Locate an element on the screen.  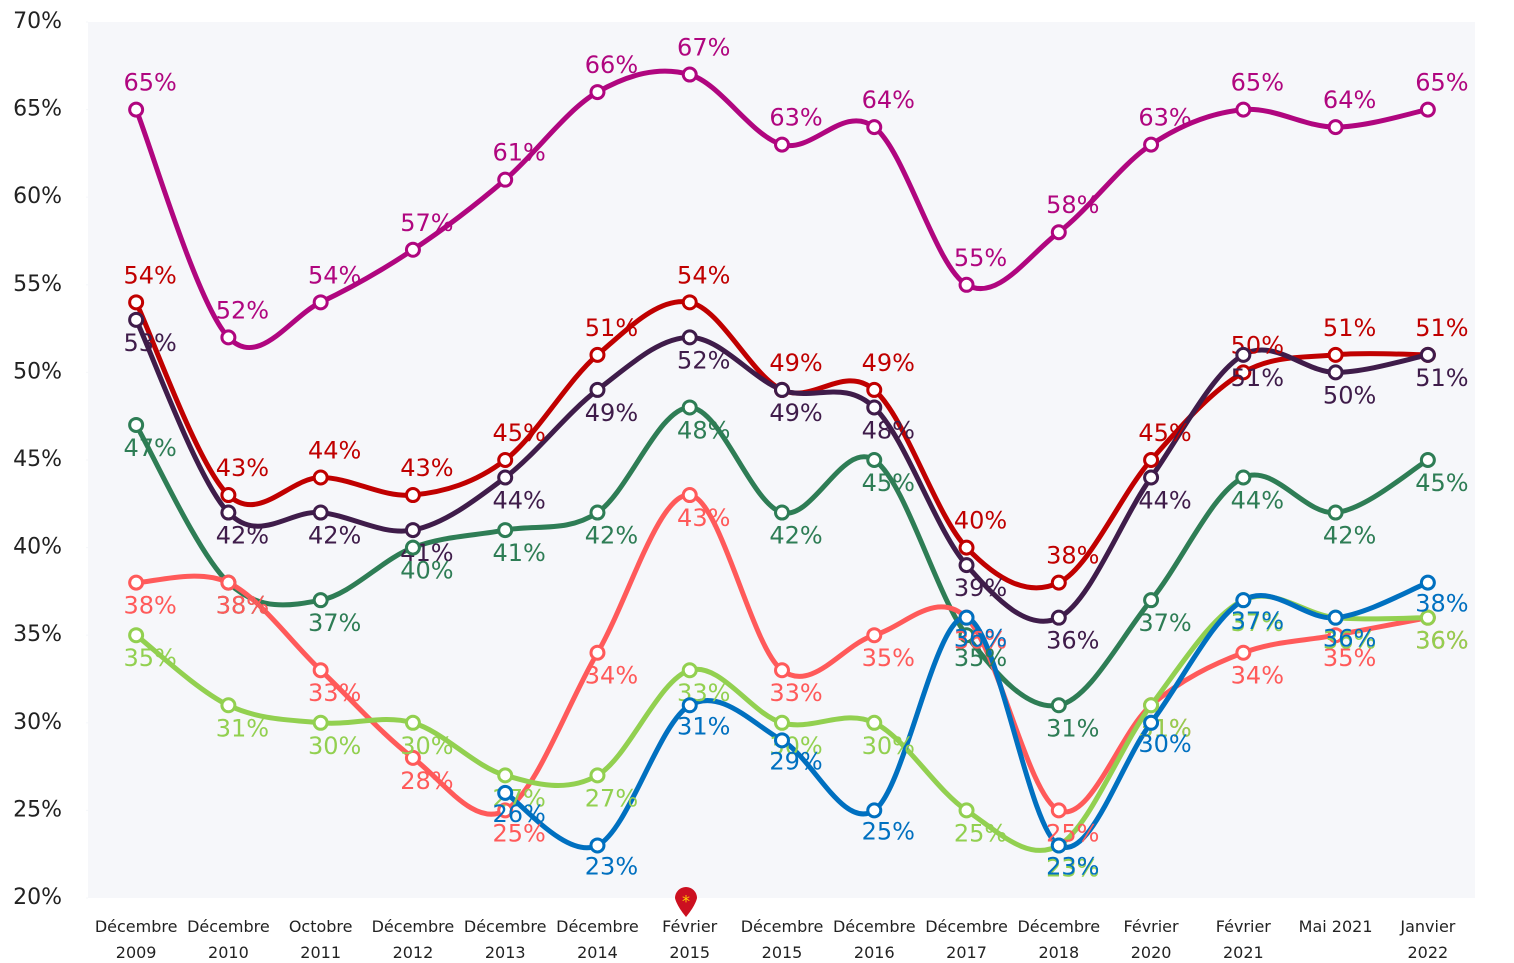
data-label: 40% is located at coordinates (980, 521).